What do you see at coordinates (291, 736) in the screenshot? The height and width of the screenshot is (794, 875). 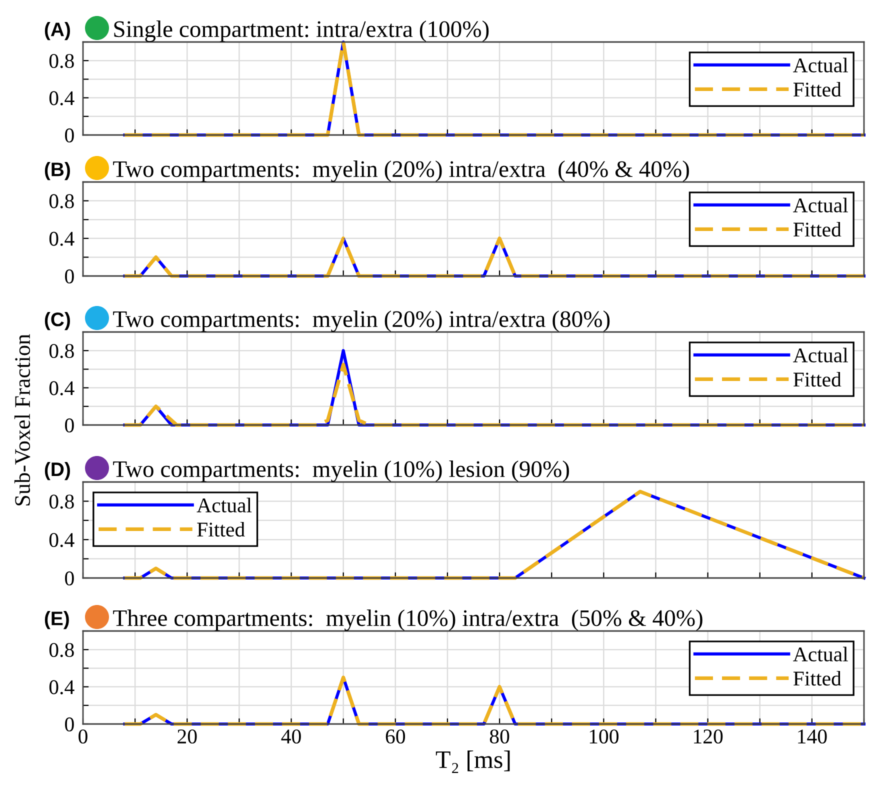 I see `x-tick-label: 40` at bounding box center [291, 736].